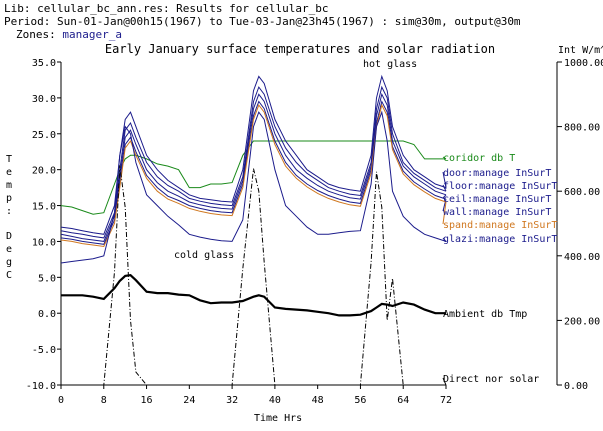 The image size is (603, 431). Describe the element at coordinates (9, 185) in the screenshot. I see `y-axis-label-char: m` at that location.